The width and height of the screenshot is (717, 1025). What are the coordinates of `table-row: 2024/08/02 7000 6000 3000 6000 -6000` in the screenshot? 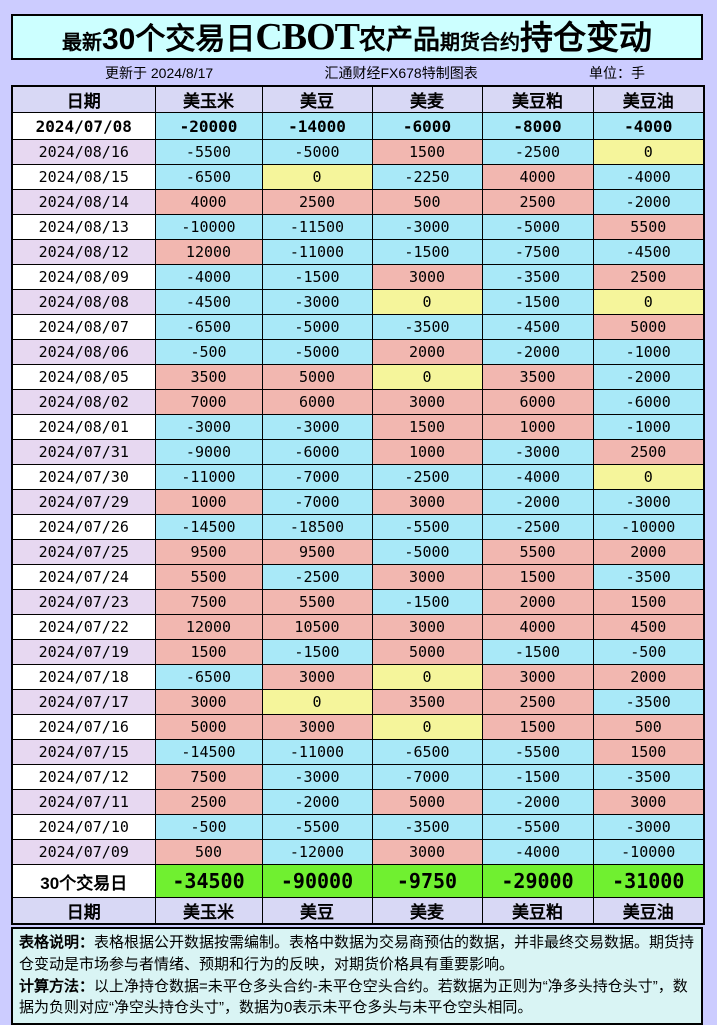 It's located at (358, 402).